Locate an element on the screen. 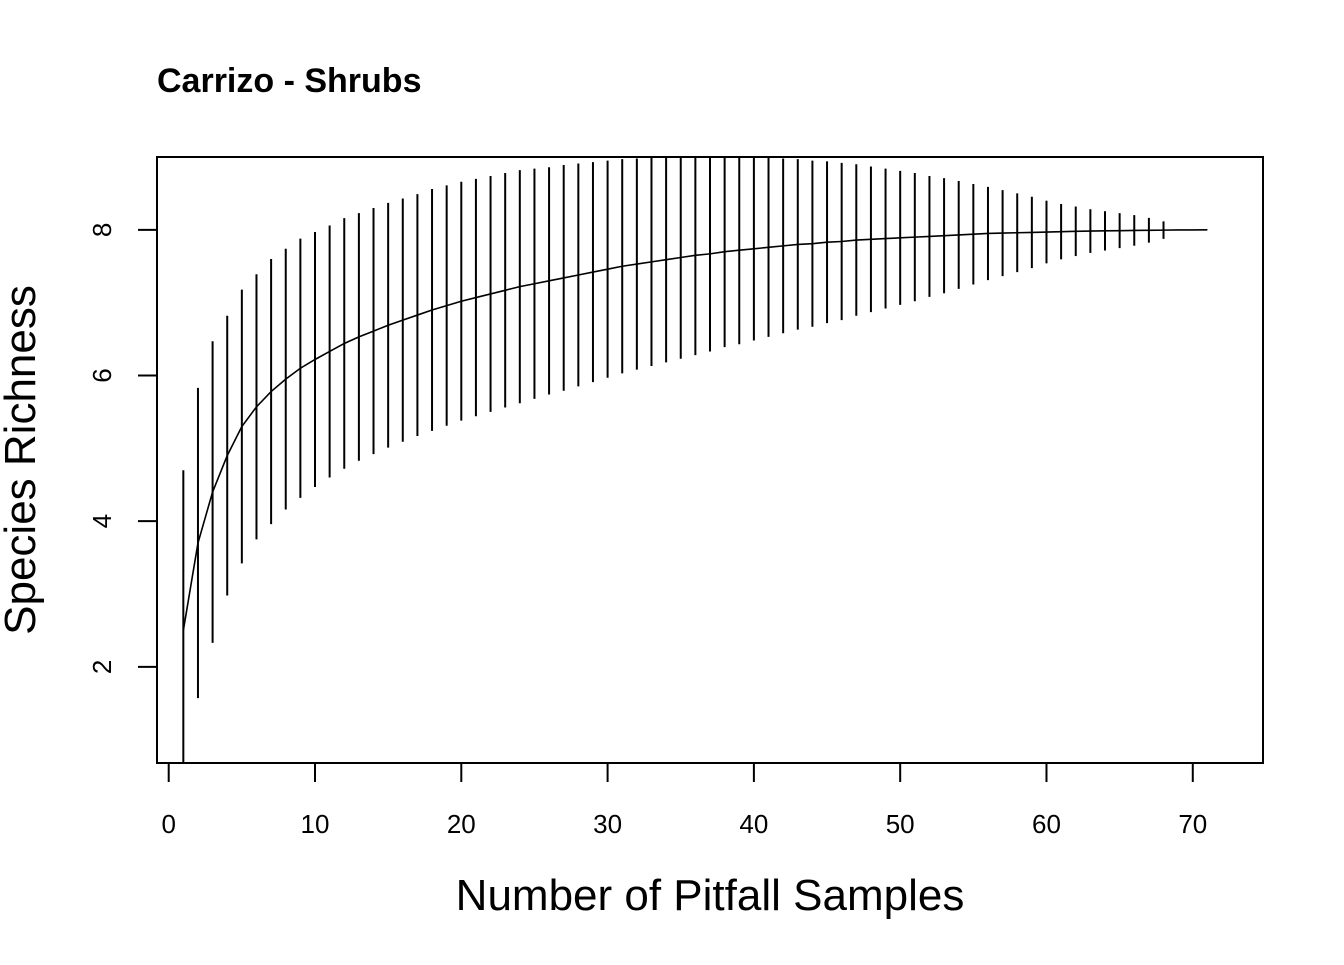 The image size is (1344, 965). x-tick-label: 20 is located at coordinates (461, 824).